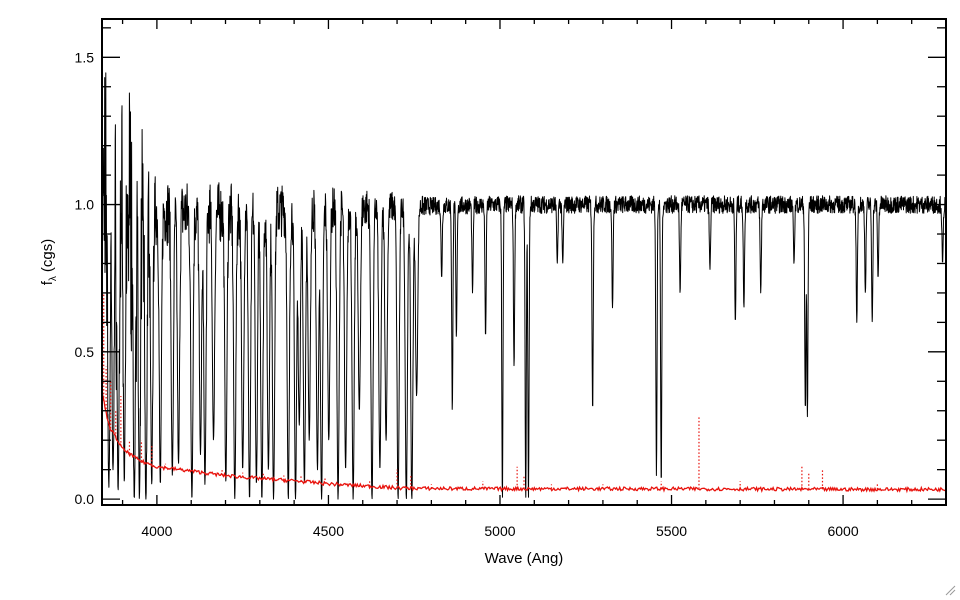 This screenshot has width=960, height=600. I want to click on y-tick-label: 0.0, so click(85, 499).